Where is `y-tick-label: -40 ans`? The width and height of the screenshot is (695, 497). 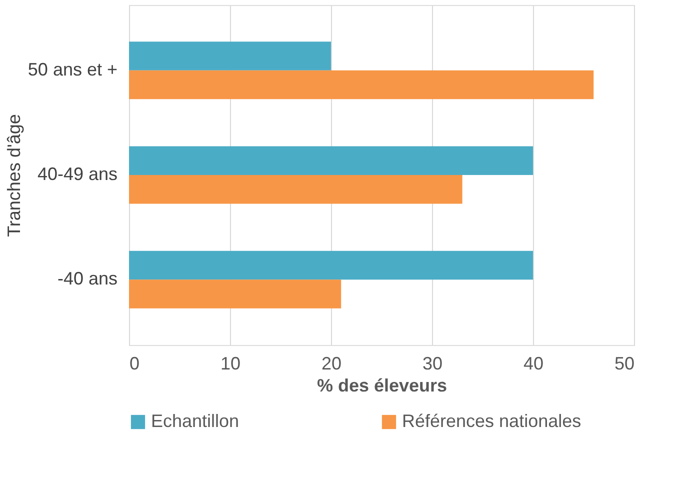 y-tick-label: -40 ans is located at coordinates (87, 278).